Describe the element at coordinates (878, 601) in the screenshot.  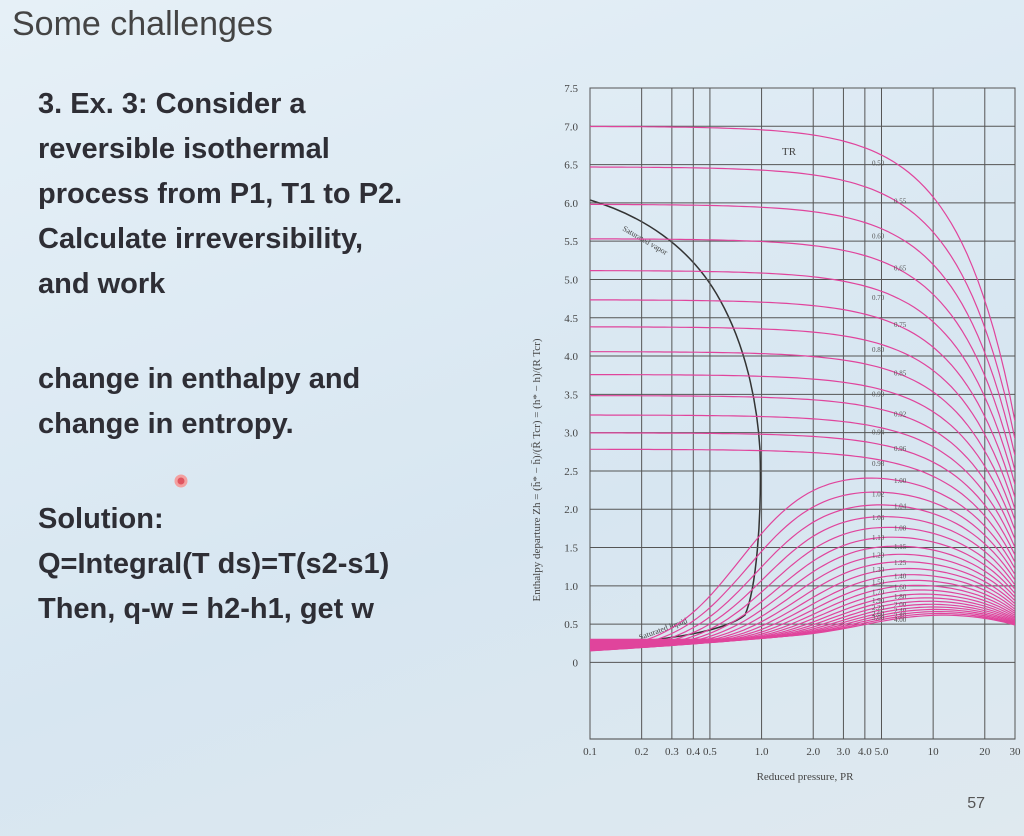
I see `isotherm-label: 1.90` at that location.